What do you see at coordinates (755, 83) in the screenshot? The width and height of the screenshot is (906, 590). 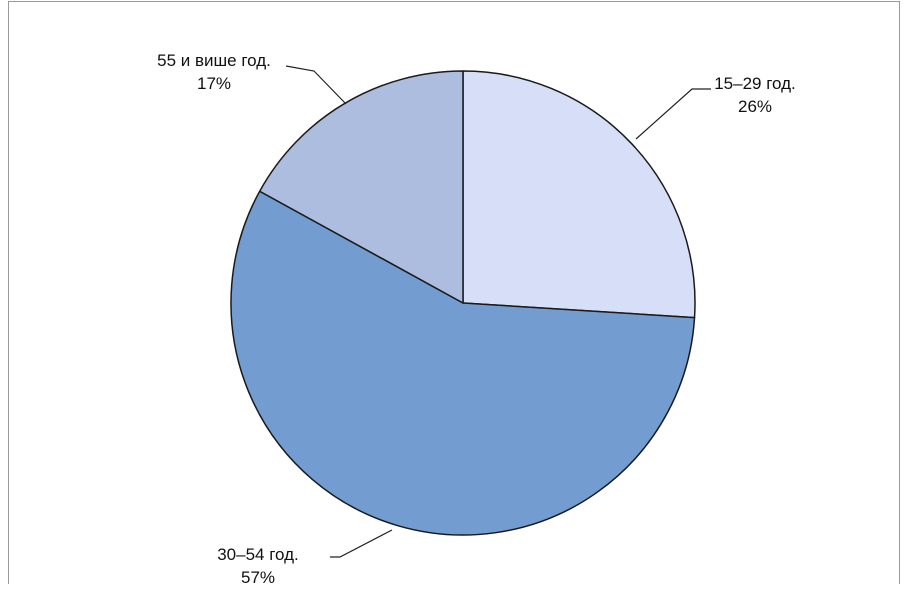 I see `slice-label-1: 15–29 год.` at bounding box center [755, 83].